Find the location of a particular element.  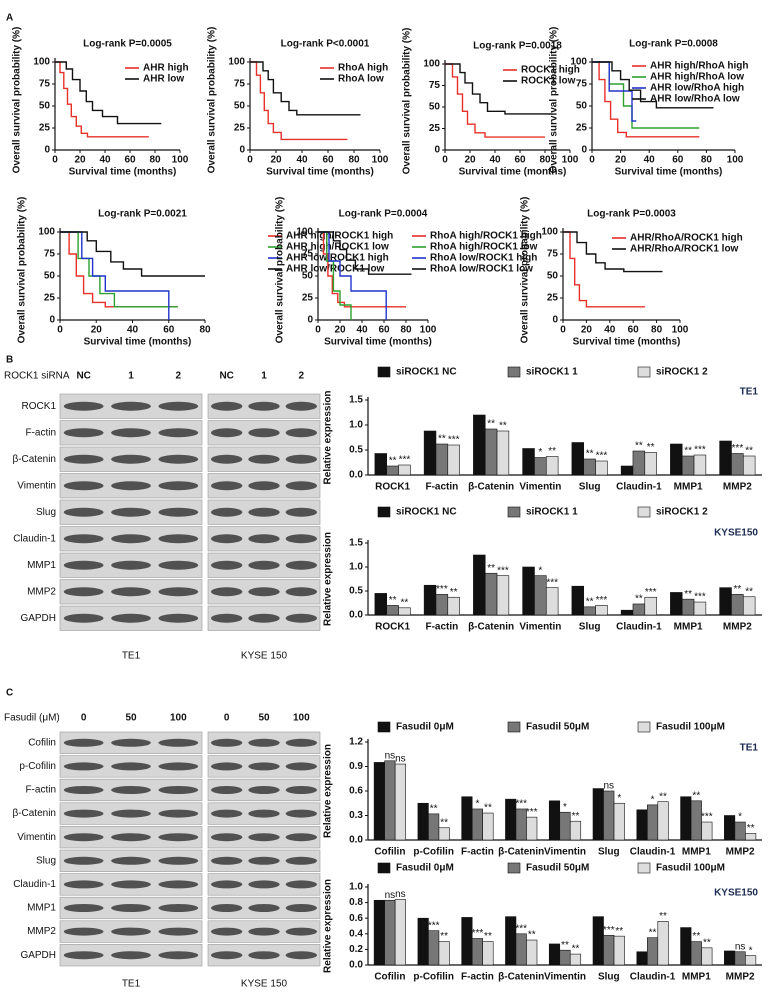

row-label: Vimentin is located at coordinates (36, 837).